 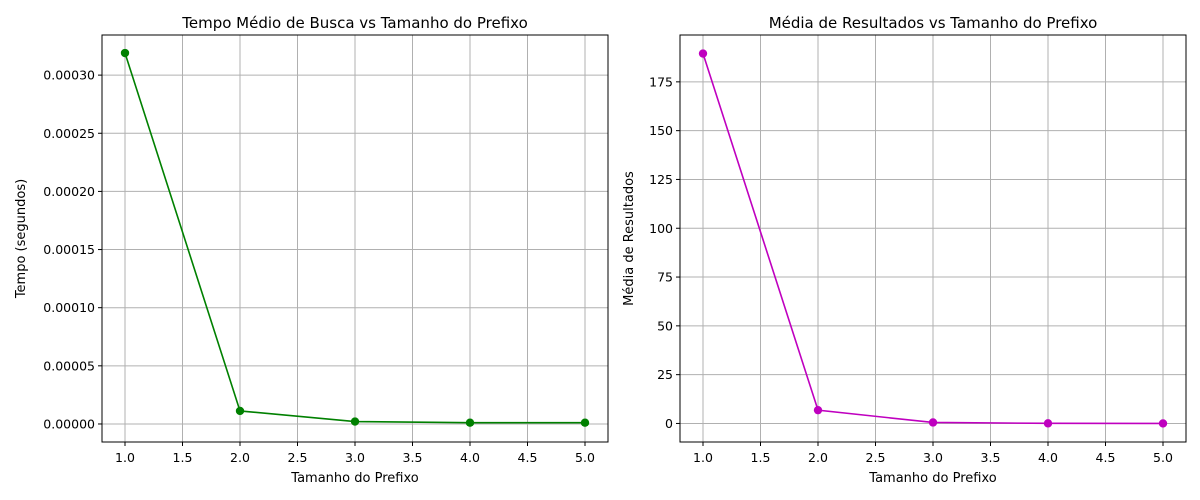 I want to click on y-tick-label: 0.00025, so click(x=69, y=133).